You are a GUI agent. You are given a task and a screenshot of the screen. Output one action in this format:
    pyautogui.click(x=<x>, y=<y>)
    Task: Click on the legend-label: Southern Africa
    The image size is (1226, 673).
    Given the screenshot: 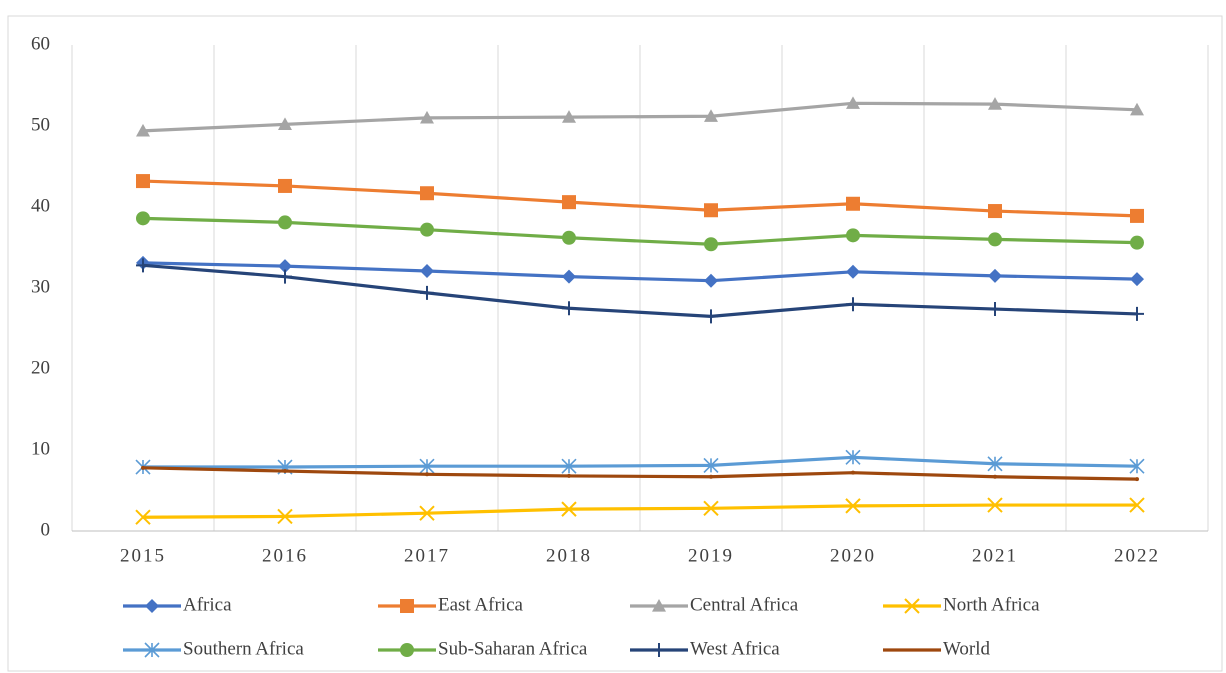 What is the action you would take?
    pyautogui.click(x=243, y=648)
    